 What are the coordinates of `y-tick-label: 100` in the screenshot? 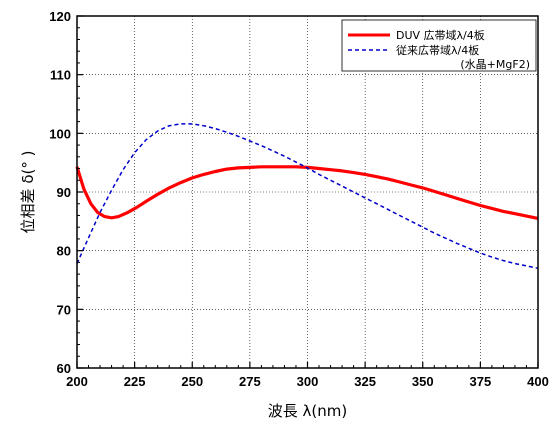 It's located at (60, 133).